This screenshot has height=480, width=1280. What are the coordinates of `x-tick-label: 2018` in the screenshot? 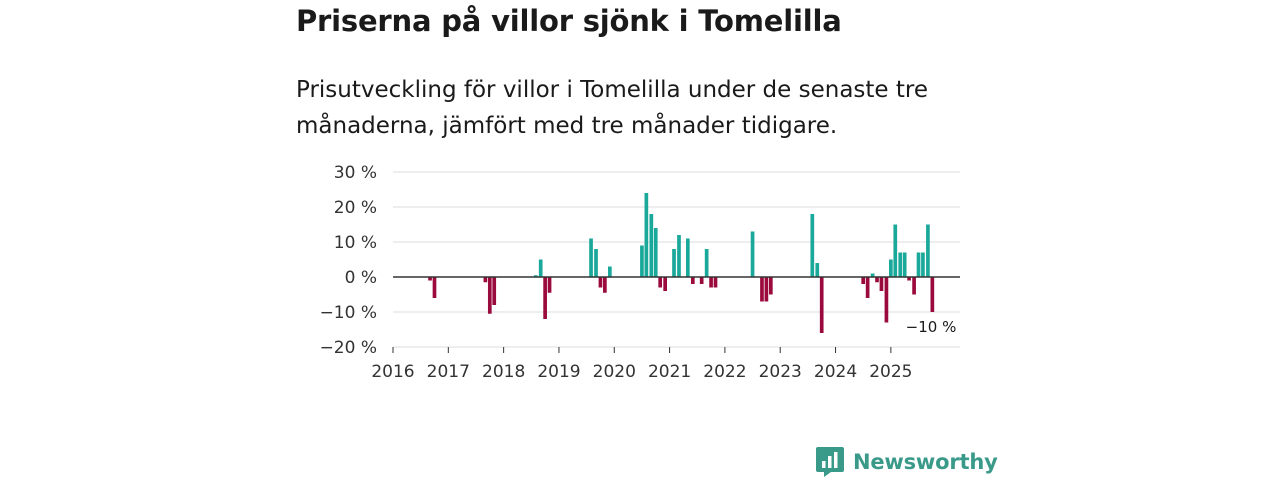 It's located at (503, 372).